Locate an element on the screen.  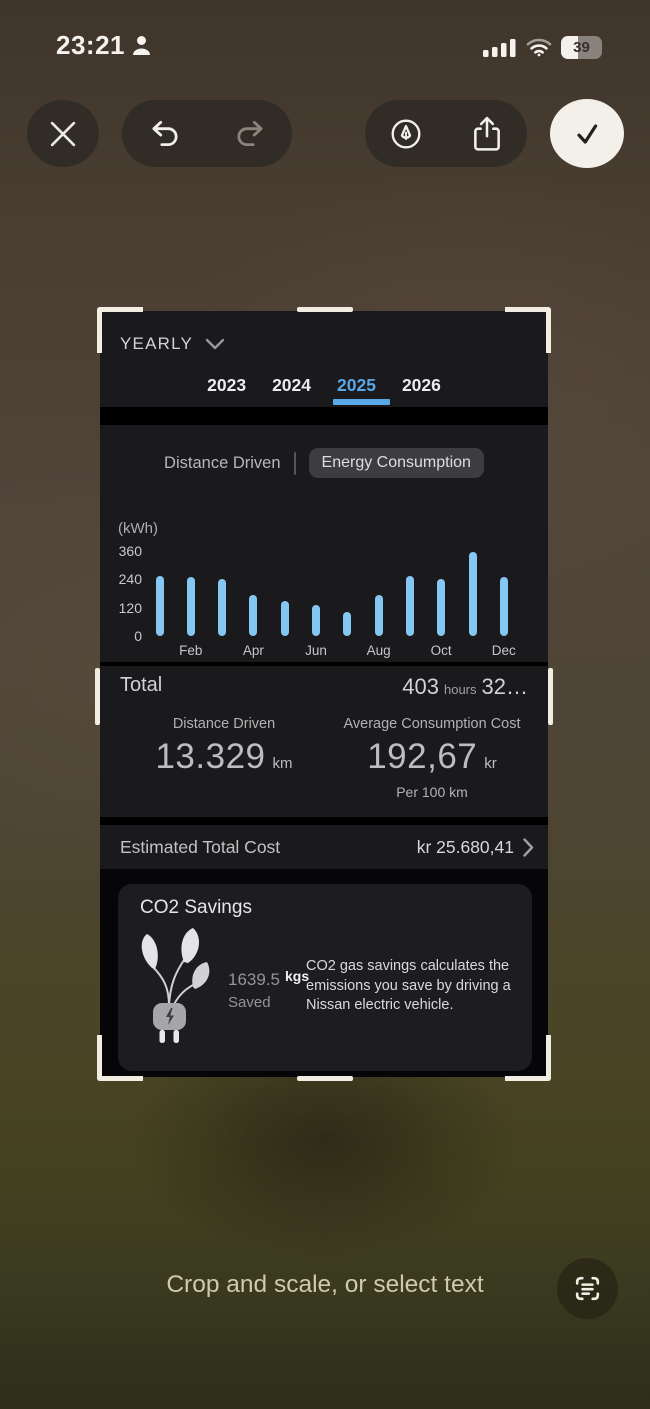
status-bar-left: 23:21 is located at coordinates (103, 45).